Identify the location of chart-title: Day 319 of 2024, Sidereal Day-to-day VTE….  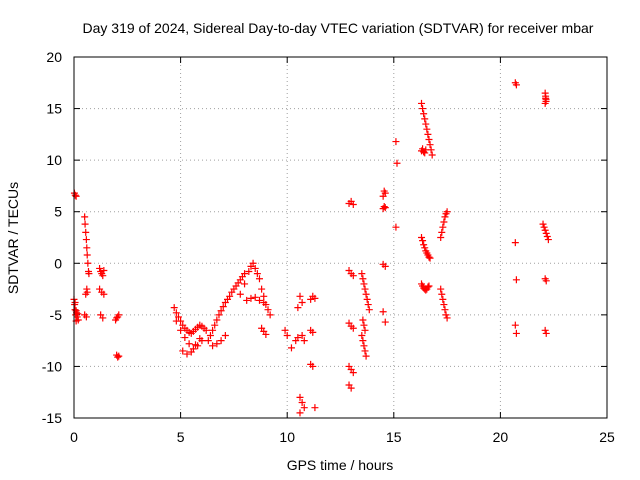
(338, 28).